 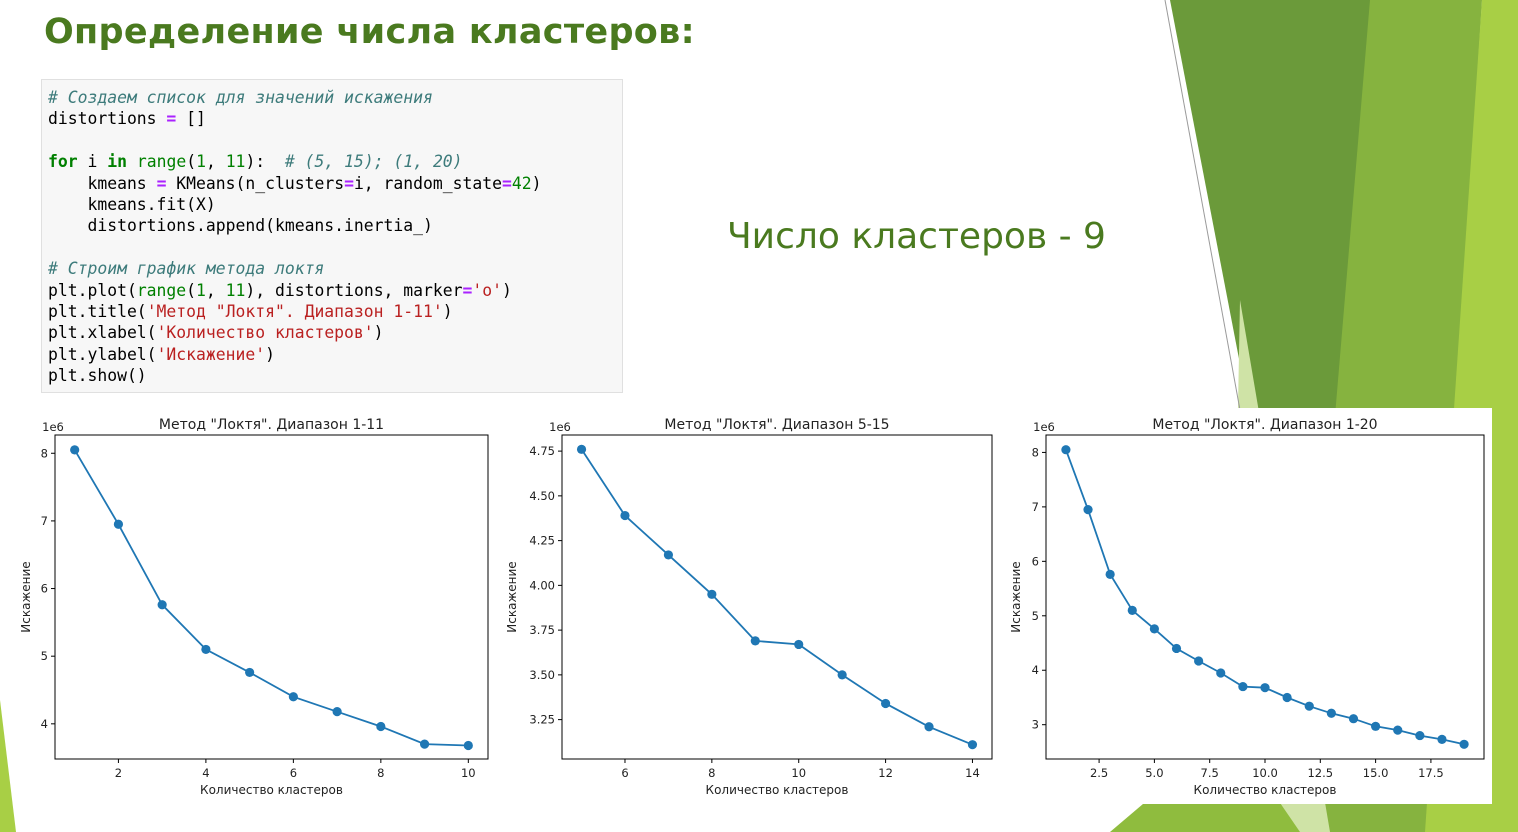 I want to click on y-tick-label: 4, so click(x=1035, y=670).